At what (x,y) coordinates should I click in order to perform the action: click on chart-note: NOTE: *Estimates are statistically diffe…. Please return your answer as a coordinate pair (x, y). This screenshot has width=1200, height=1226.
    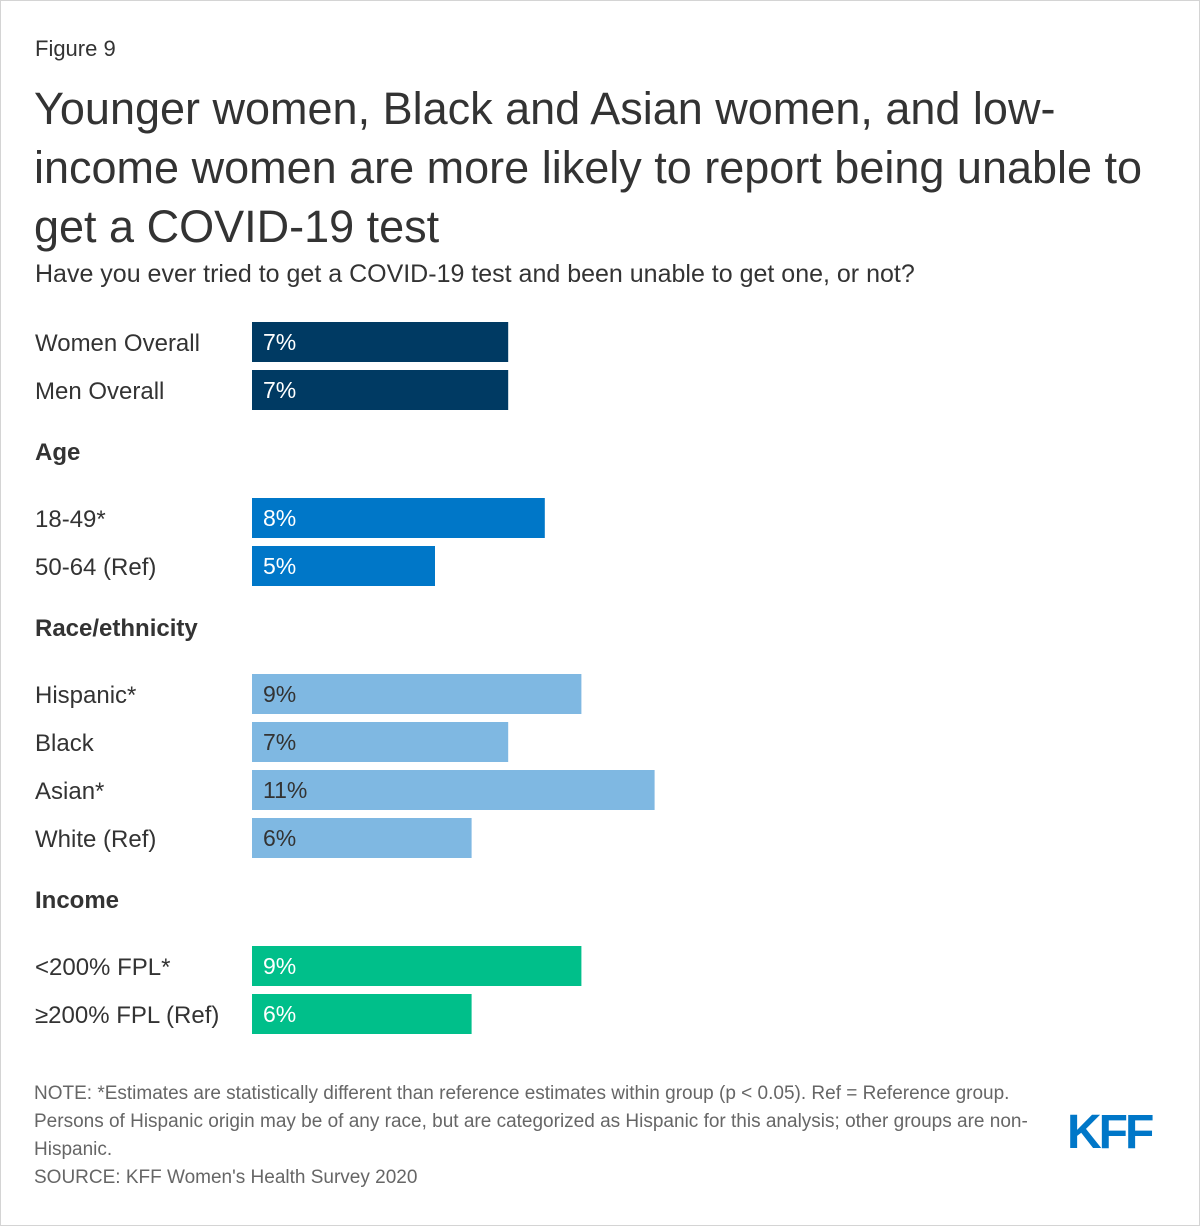
    Looking at the image, I should click on (531, 1121).